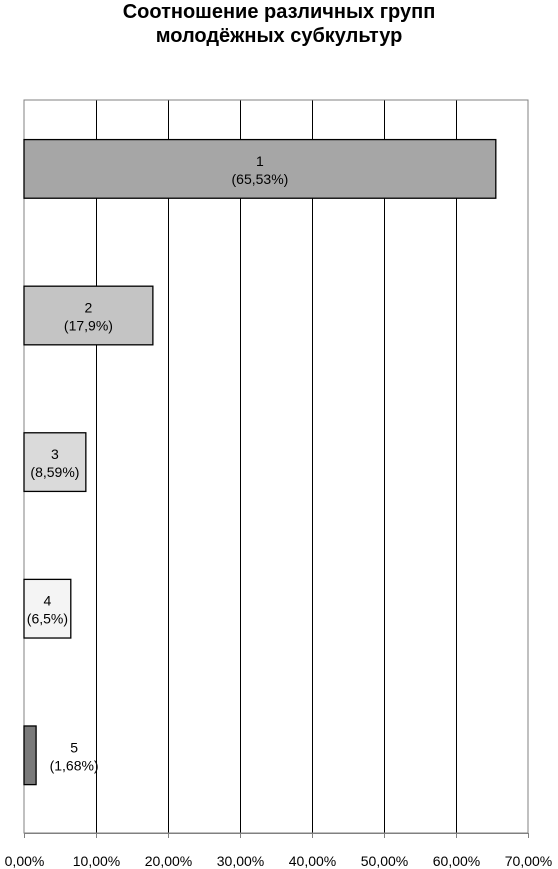  Describe the element at coordinates (89, 308) in the screenshot. I see `bar-category-label-2: 2` at that location.